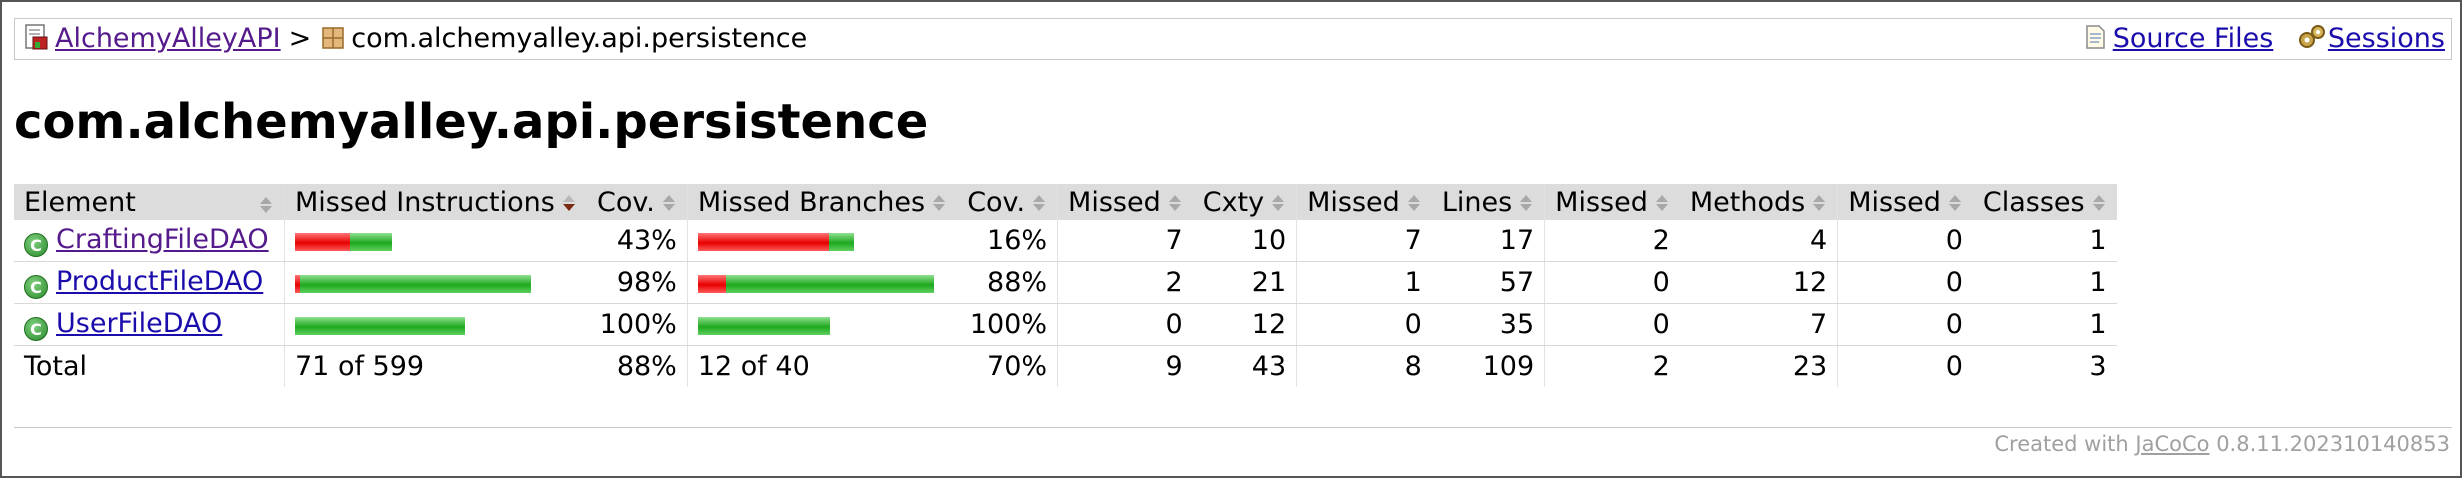 This screenshot has height=478, width=2462. I want to click on total-instructions-coverage: 88%, so click(646, 366).